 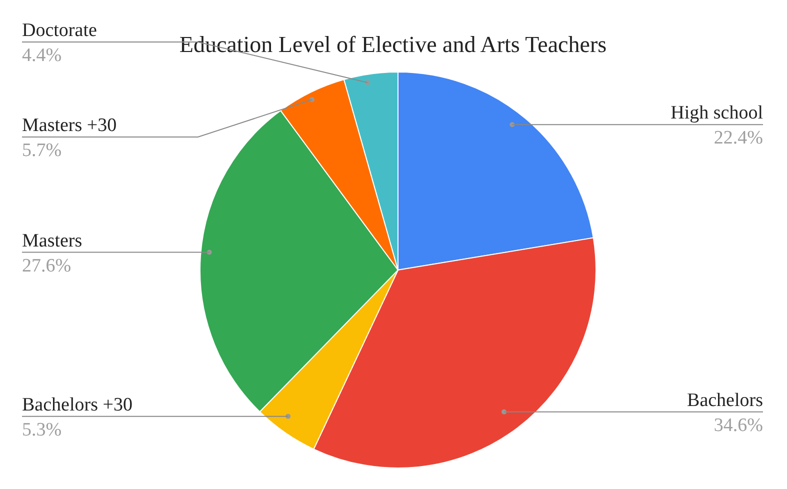 What do you see at coordinates (59, 30) in the screenshot?
I see `slice-label: Doctorate` at bounding box center [59, 30].